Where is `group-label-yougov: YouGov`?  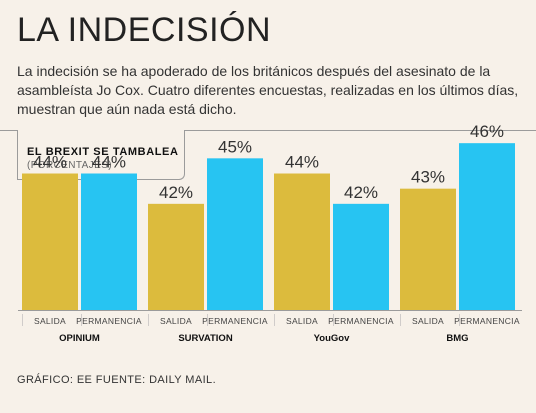 group-label-yougov: YouGov is located at coordinates (332, 338).